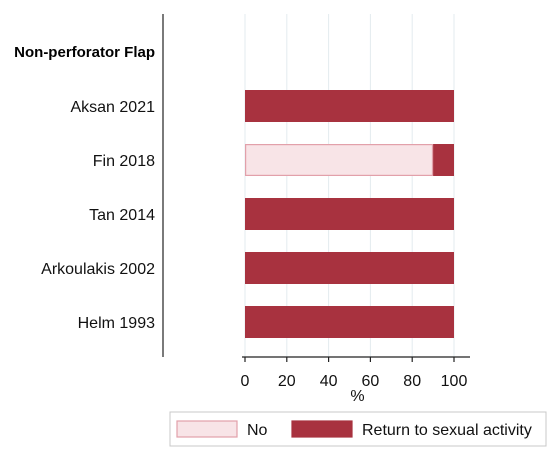 The image size is (550, 449). Describe the element at coordinates (349, 322) in the screenshot. I see `bar-return-to-sexual-activity-helm-1993` at that location.